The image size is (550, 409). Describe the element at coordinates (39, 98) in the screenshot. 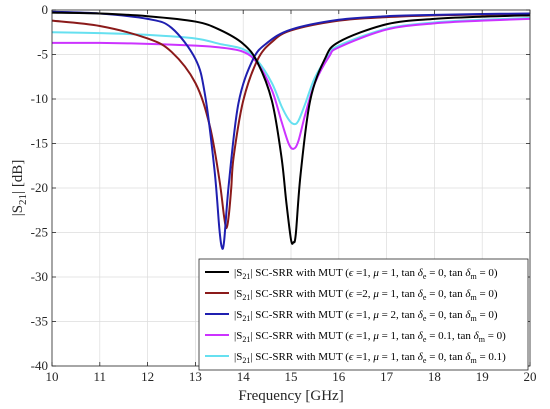

I see `y-tick-label-2: -10` at that location.